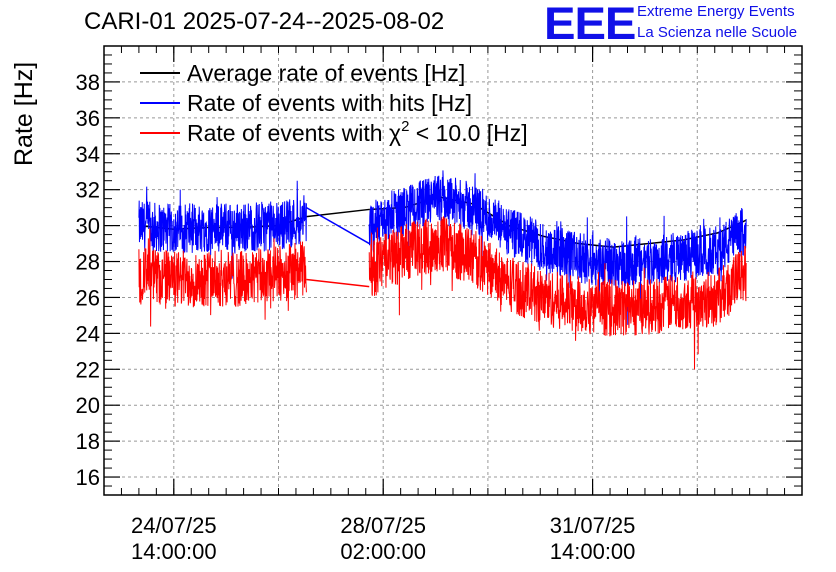  What do you see at coordinates (716, 11) in the screenshot?
I see `org-name-line1: Extreme Energy Events` at bounding box center [716, 11].